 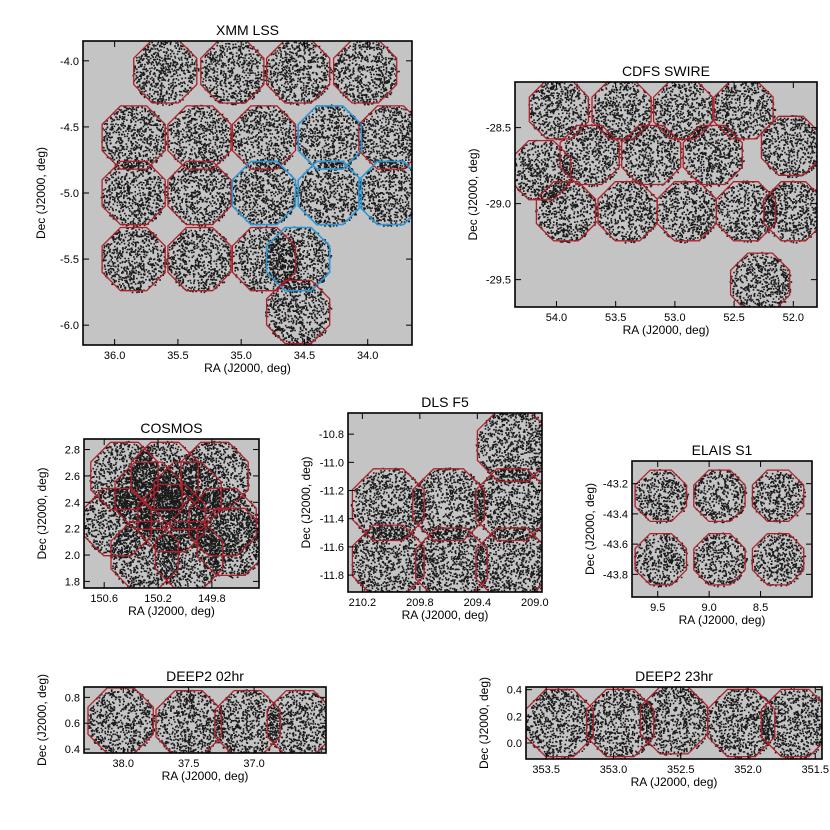 What do you see at coordinates (177, 356) in the screenshot?
I see `x-tick-label: 35.5` at bounding box center [177, 356].